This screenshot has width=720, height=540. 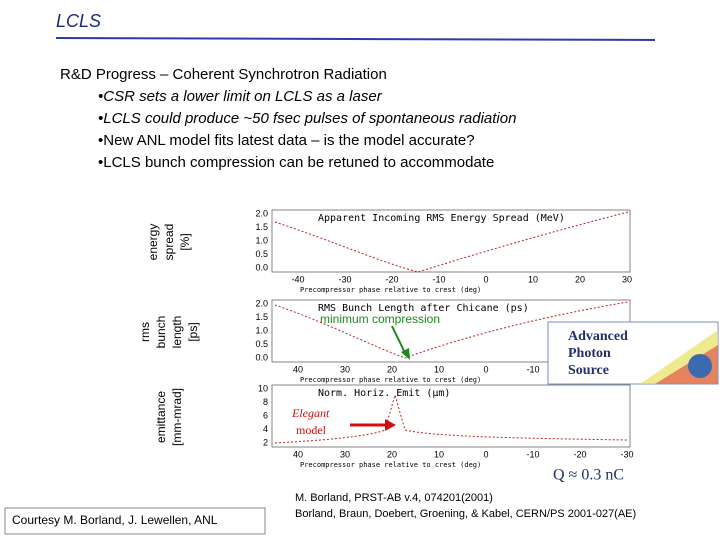 I want to click on y-tick-label: 4, so click(x=265, y=429).